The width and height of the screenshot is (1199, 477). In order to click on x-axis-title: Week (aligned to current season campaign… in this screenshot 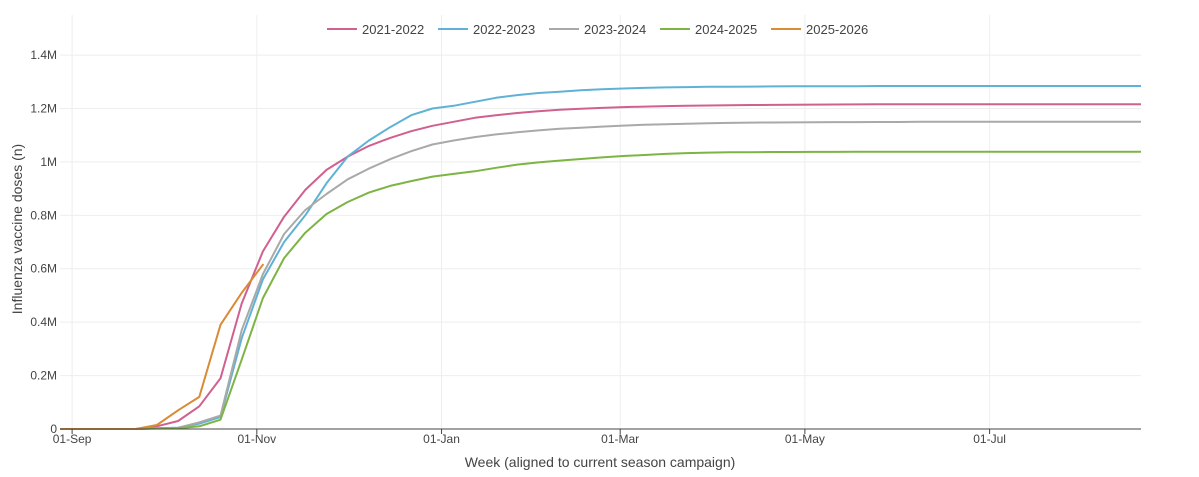, I will do `click(600, 462)`.